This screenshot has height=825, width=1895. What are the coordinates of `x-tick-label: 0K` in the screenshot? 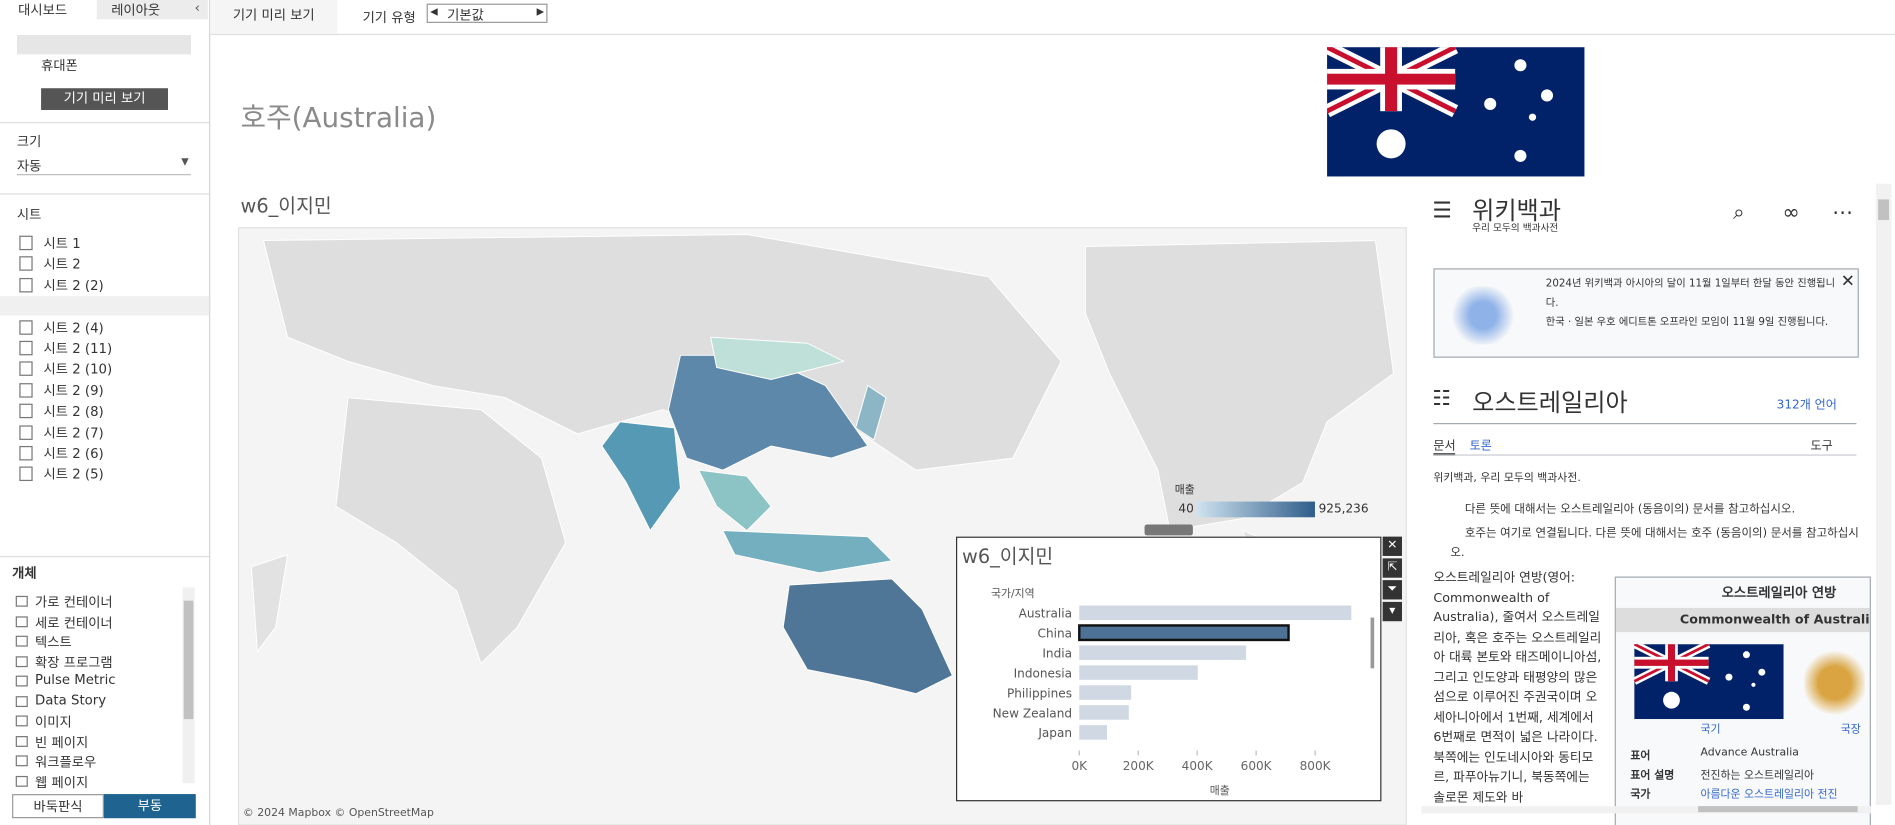 It's located at (1079, 766).